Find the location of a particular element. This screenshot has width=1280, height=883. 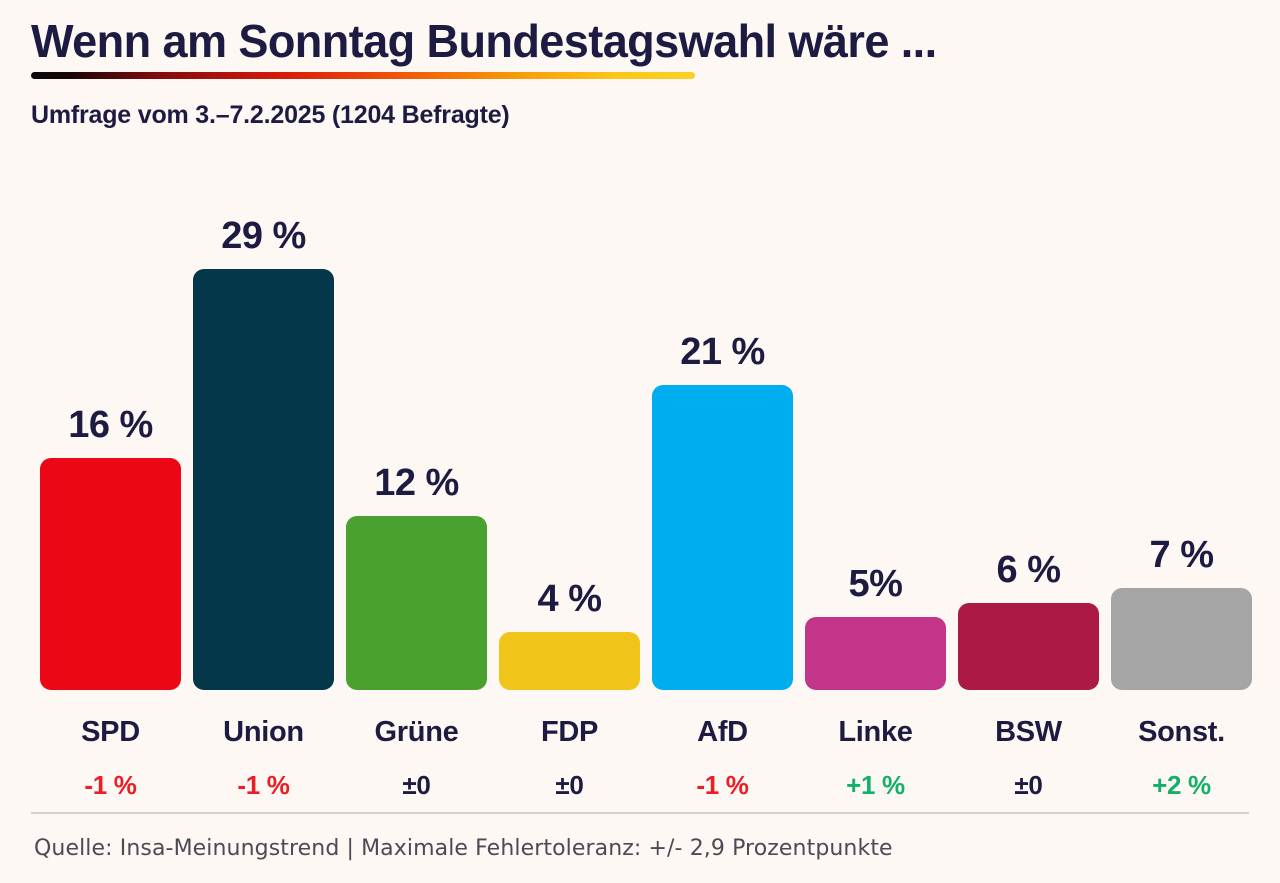

bar-bsw is located at coordinates (1028, 646).